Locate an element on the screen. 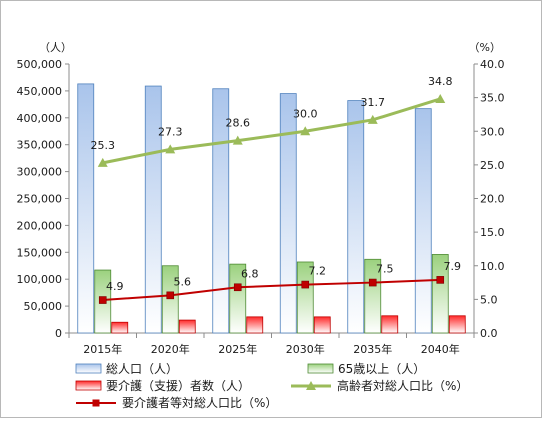  left-tick-label: 400,000 is located at coordinates (40, 118).